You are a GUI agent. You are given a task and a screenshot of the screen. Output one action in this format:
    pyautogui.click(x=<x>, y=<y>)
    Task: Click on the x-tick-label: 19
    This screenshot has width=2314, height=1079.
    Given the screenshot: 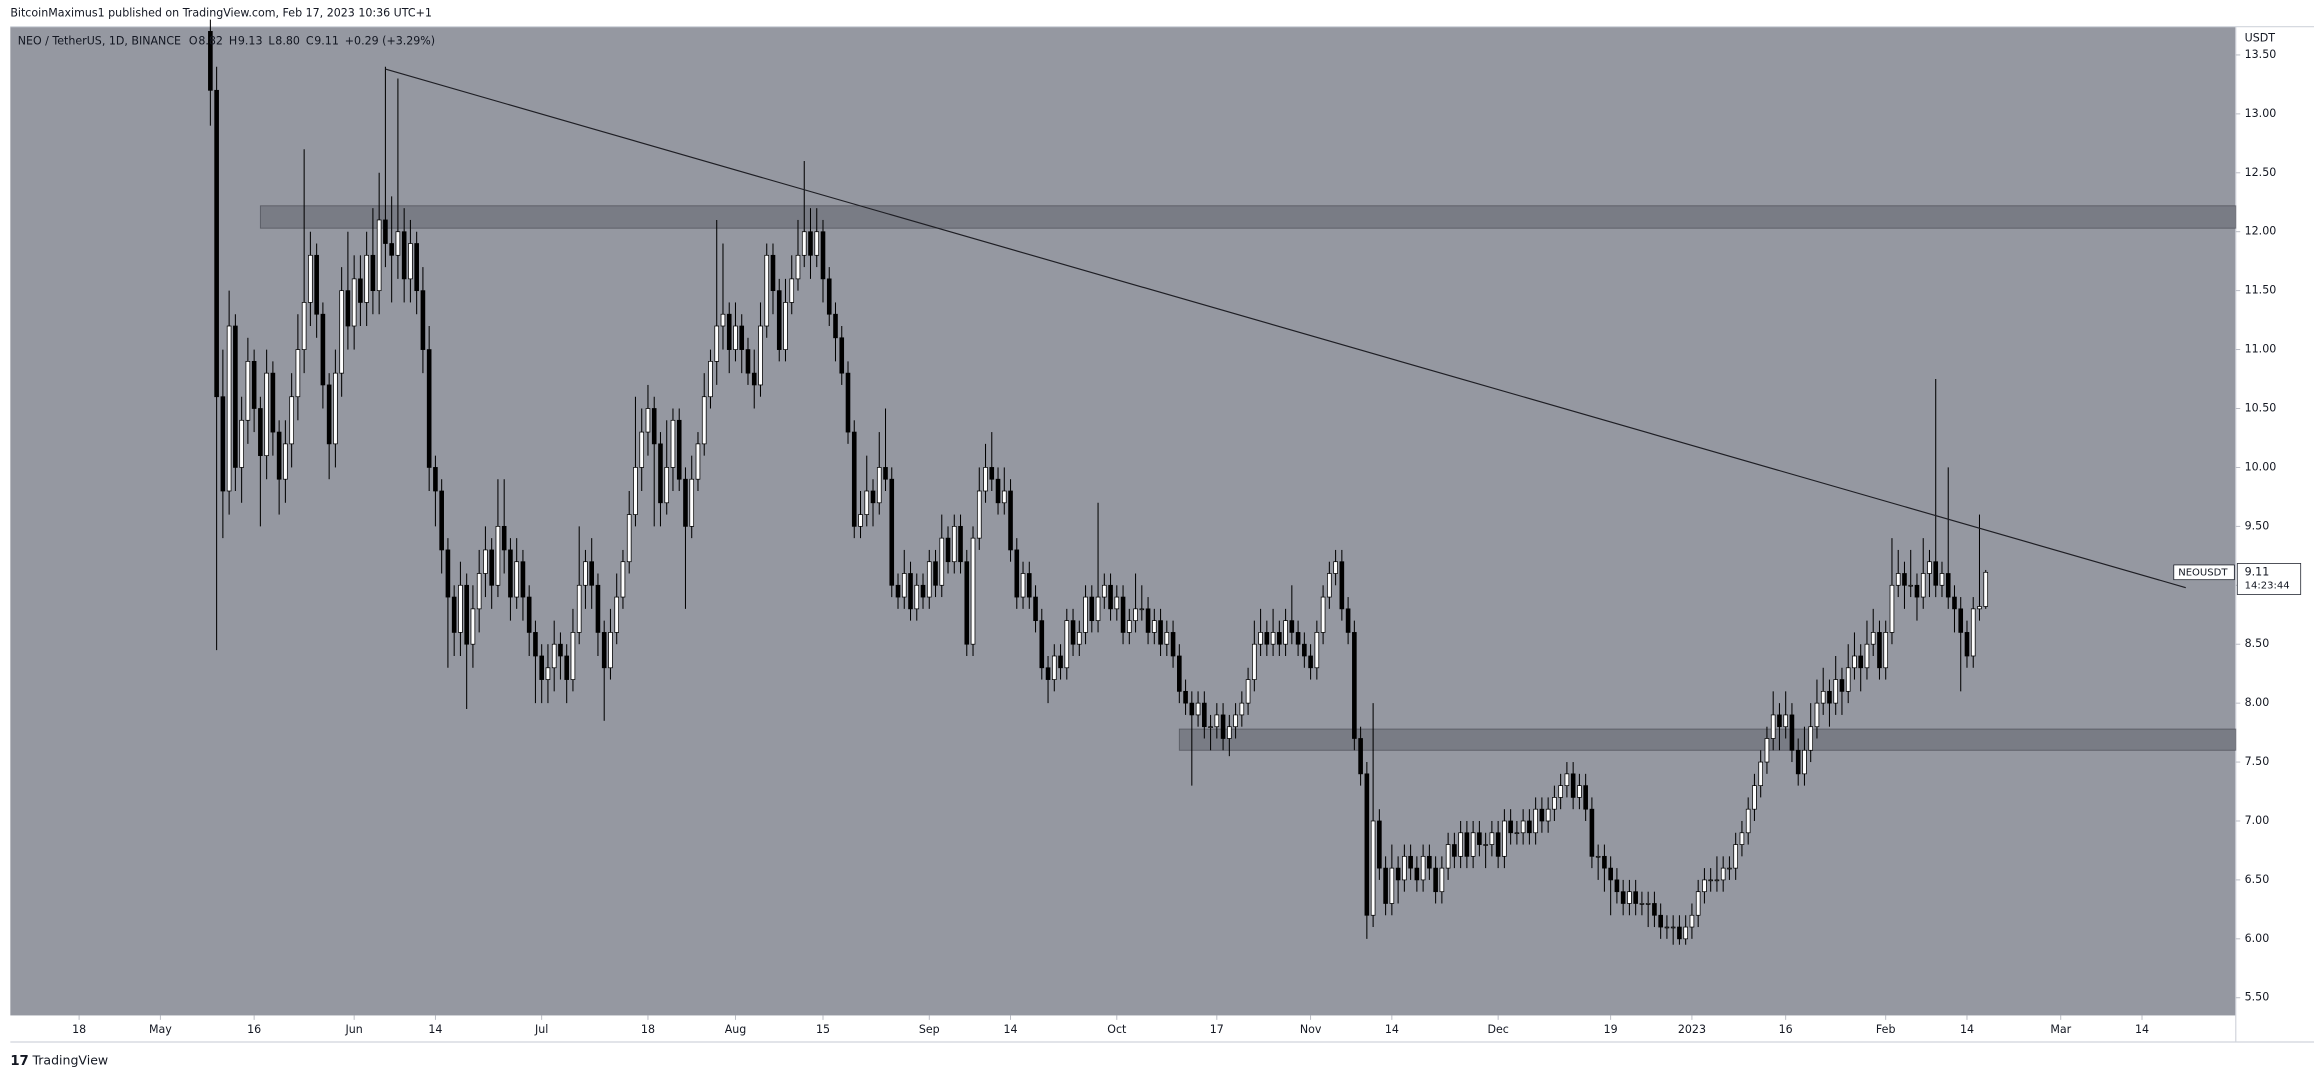 What is the action you would take?
    pyautogui.click(x=1611, y=1029)
    